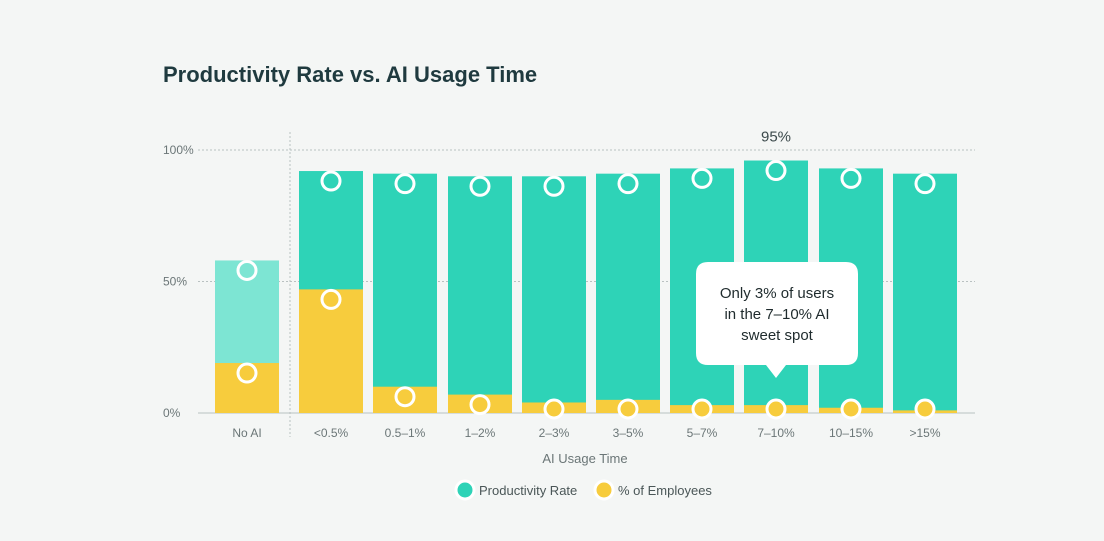  What do you see at coordinates (480, 433) in the screenshot?
I see `category-label: 1–2%` at bounding box center [480, 433].